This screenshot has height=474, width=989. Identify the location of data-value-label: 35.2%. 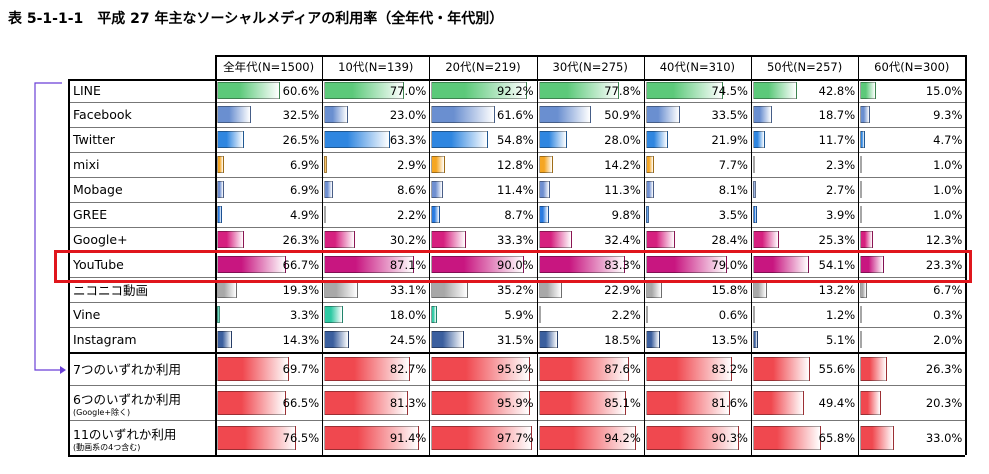
(515, 289).